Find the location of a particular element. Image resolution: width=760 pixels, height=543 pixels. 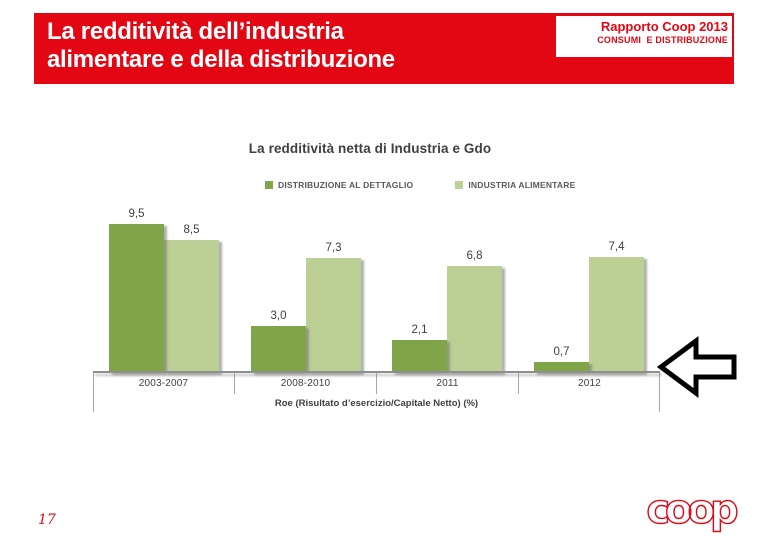

category-axis: 2003-2007 2008-2010 2011 2012 is located at coordinates (376, 383).